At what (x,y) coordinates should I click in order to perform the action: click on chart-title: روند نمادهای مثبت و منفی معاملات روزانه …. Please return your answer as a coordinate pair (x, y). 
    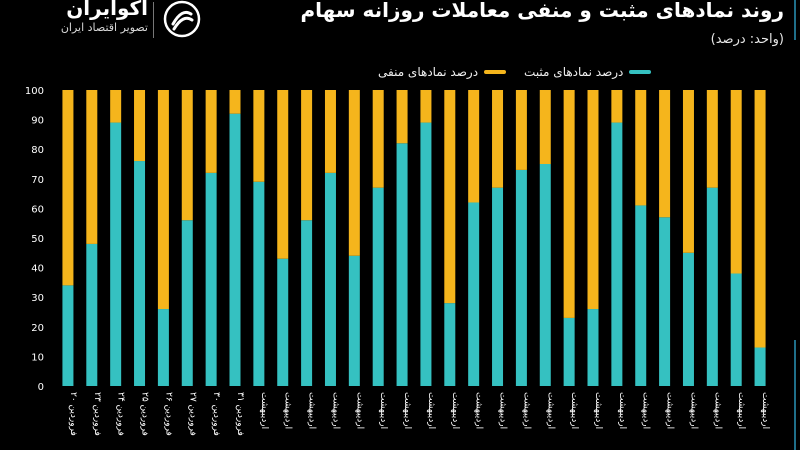
    Looking at the image, I should click on (542, 11).